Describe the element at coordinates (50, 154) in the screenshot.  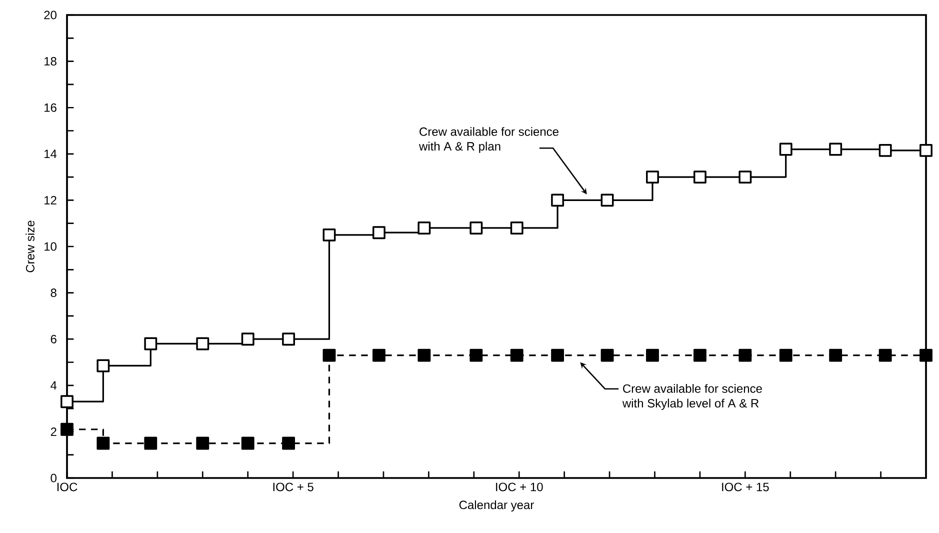
I see `y-tick-label: 14` at that location.